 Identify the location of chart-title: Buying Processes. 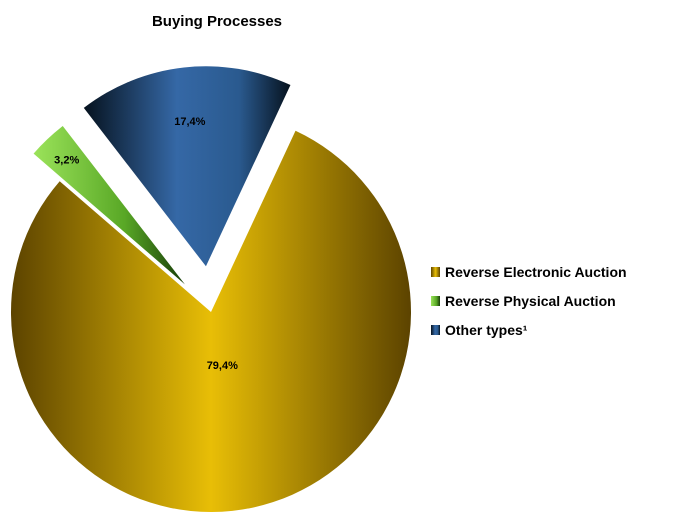
(217, 21).